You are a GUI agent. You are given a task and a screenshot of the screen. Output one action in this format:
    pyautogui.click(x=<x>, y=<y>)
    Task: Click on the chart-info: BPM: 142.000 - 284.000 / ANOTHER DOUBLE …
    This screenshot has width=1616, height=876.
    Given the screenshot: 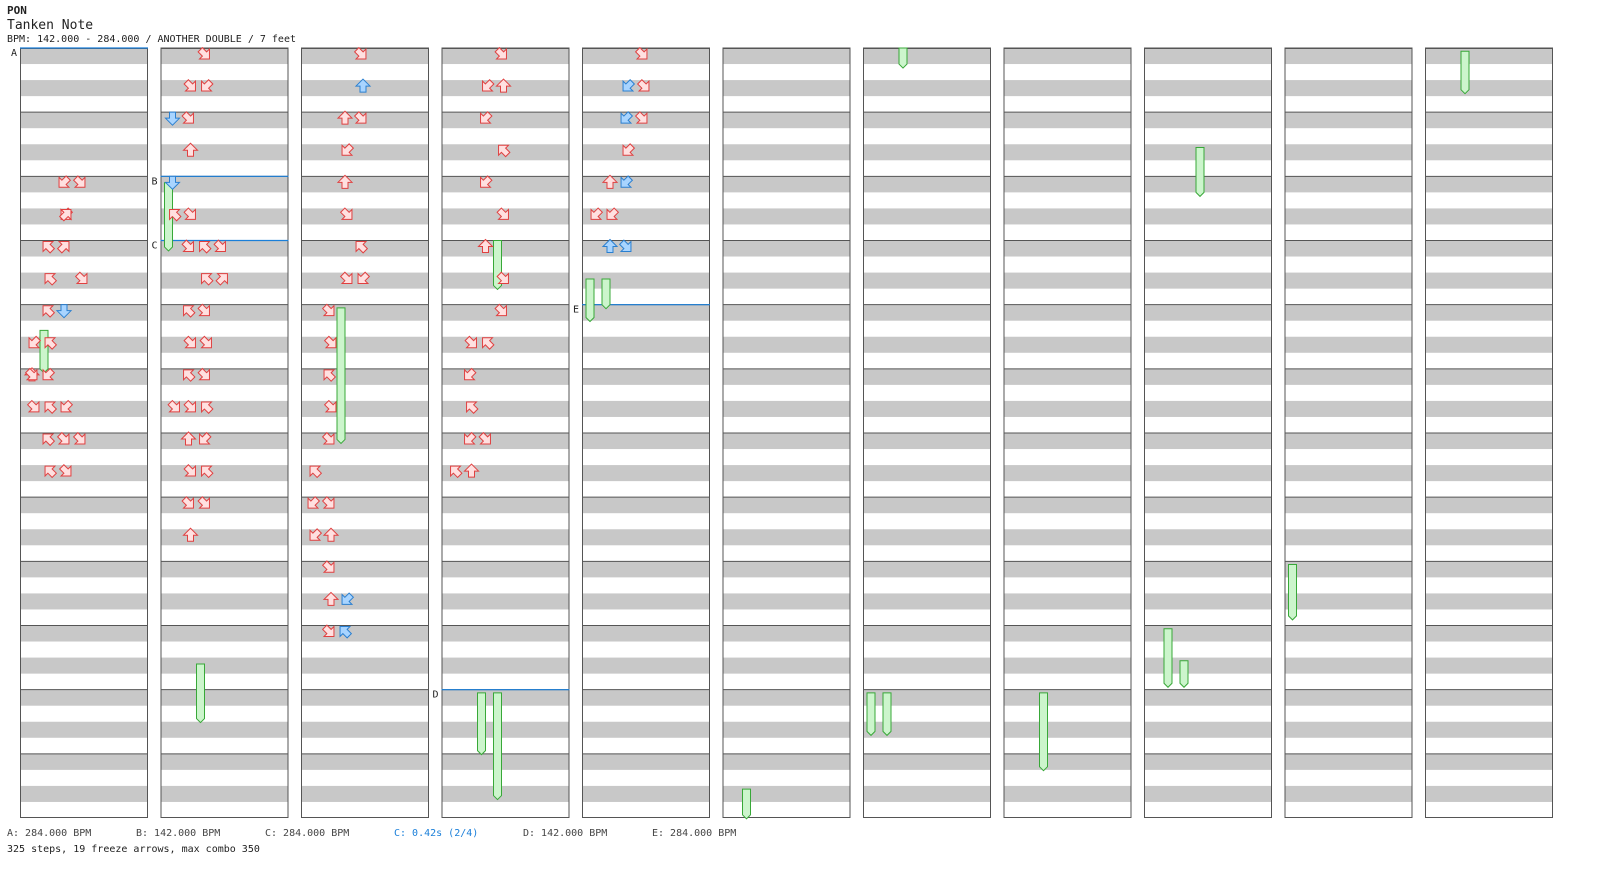 What is the action you would take?
    pyautogui.click(x=151, y=39)
    